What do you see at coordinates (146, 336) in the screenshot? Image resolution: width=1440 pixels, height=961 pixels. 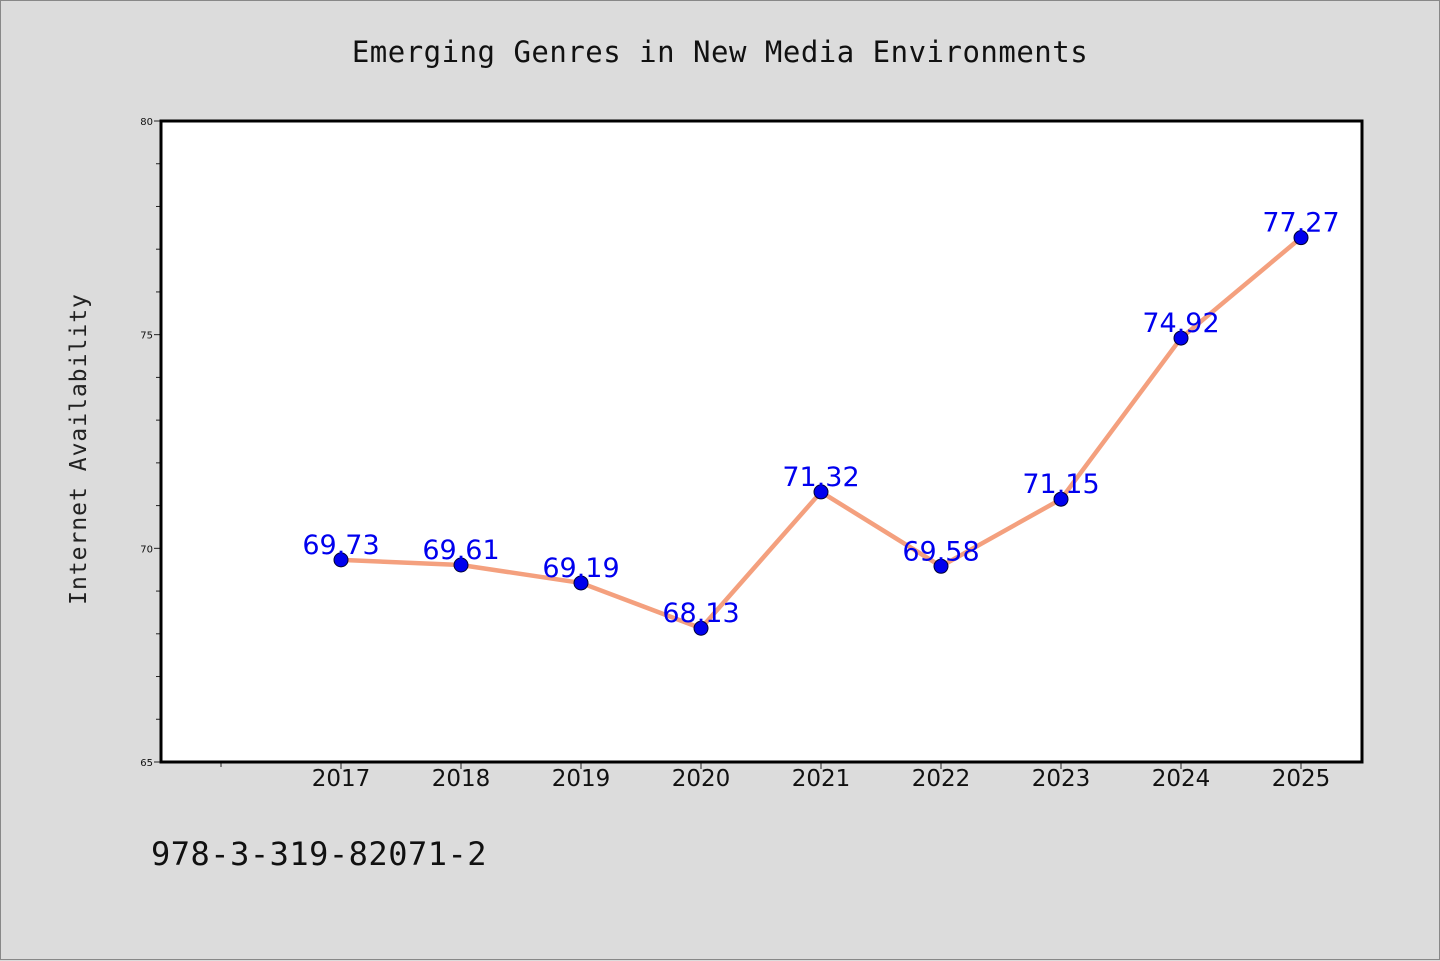 I see `y-tick-label: 75` at bounding box center [146, 336].